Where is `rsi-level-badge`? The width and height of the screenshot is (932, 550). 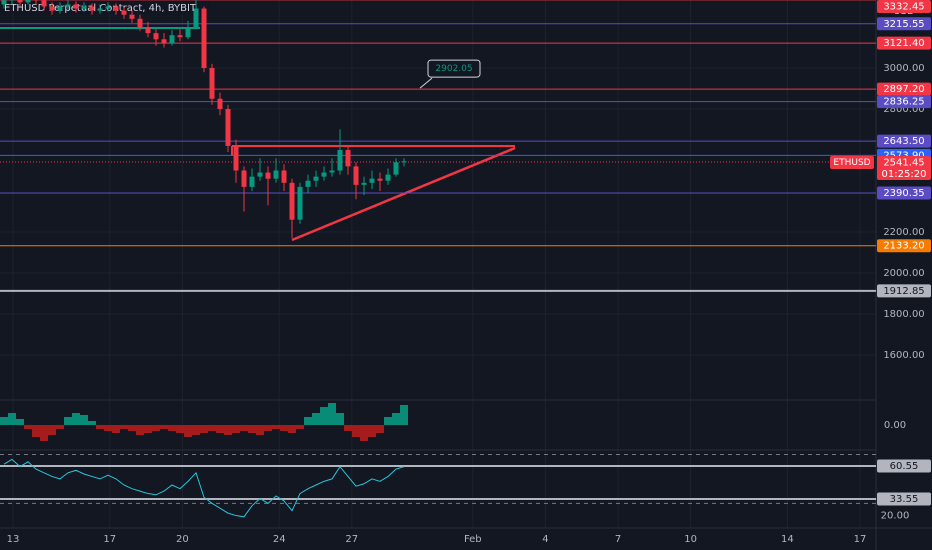 rsi-level-badge is located at coordinates (904, 499).